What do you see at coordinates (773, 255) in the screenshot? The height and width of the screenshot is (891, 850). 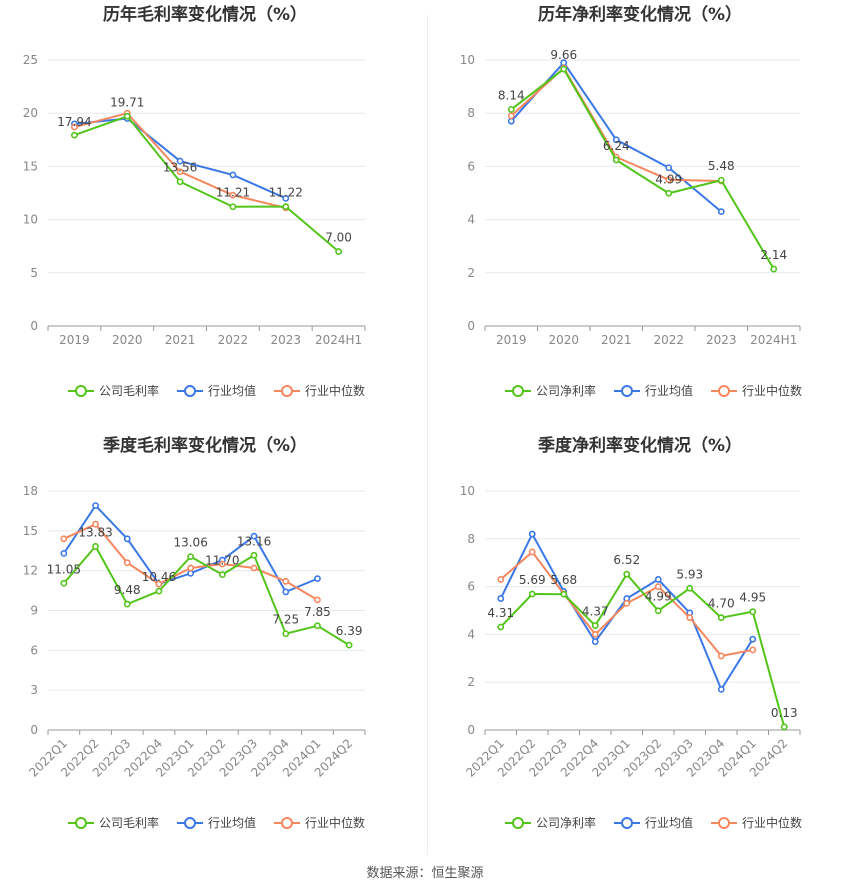 I see `data-label: 2.14` at bounding box center [773, 255].